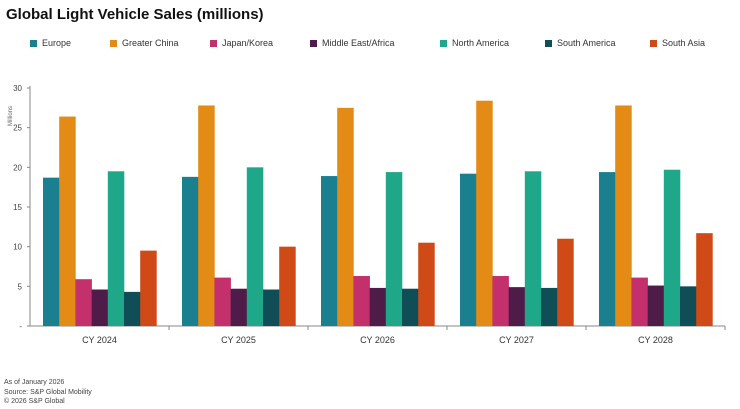  What do you see at coordinates (248, 43) in the screenshot?
I see `legend-label: Japan/Korea` at bounding box center [248, 43].